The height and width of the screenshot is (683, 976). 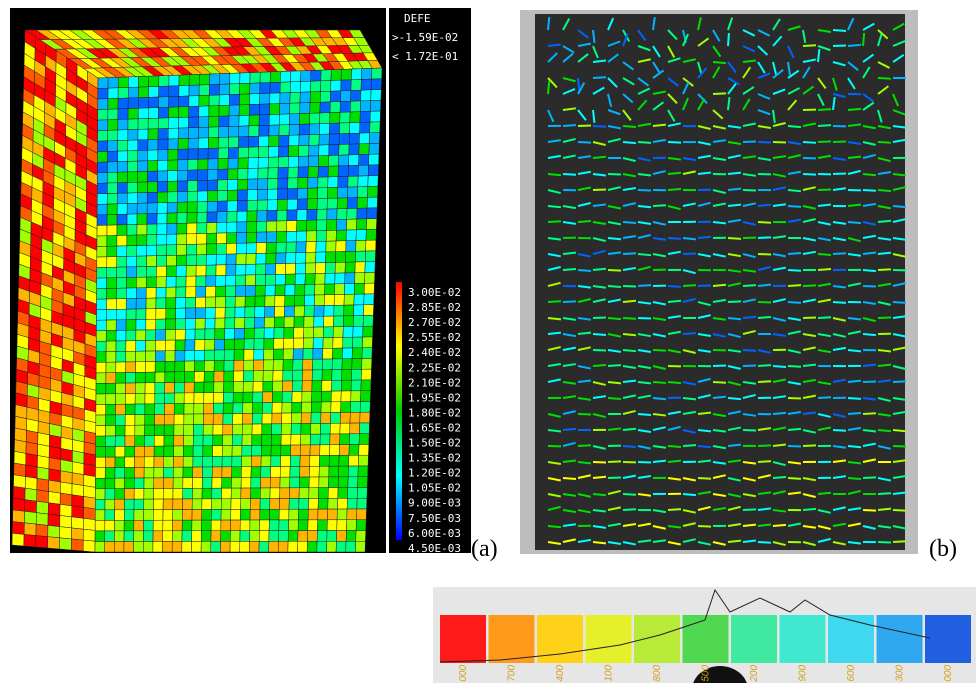 What do you see at coordinates (720, 674) in the screenshot?
I see `dark-spot` at bounding box center [720, 674].